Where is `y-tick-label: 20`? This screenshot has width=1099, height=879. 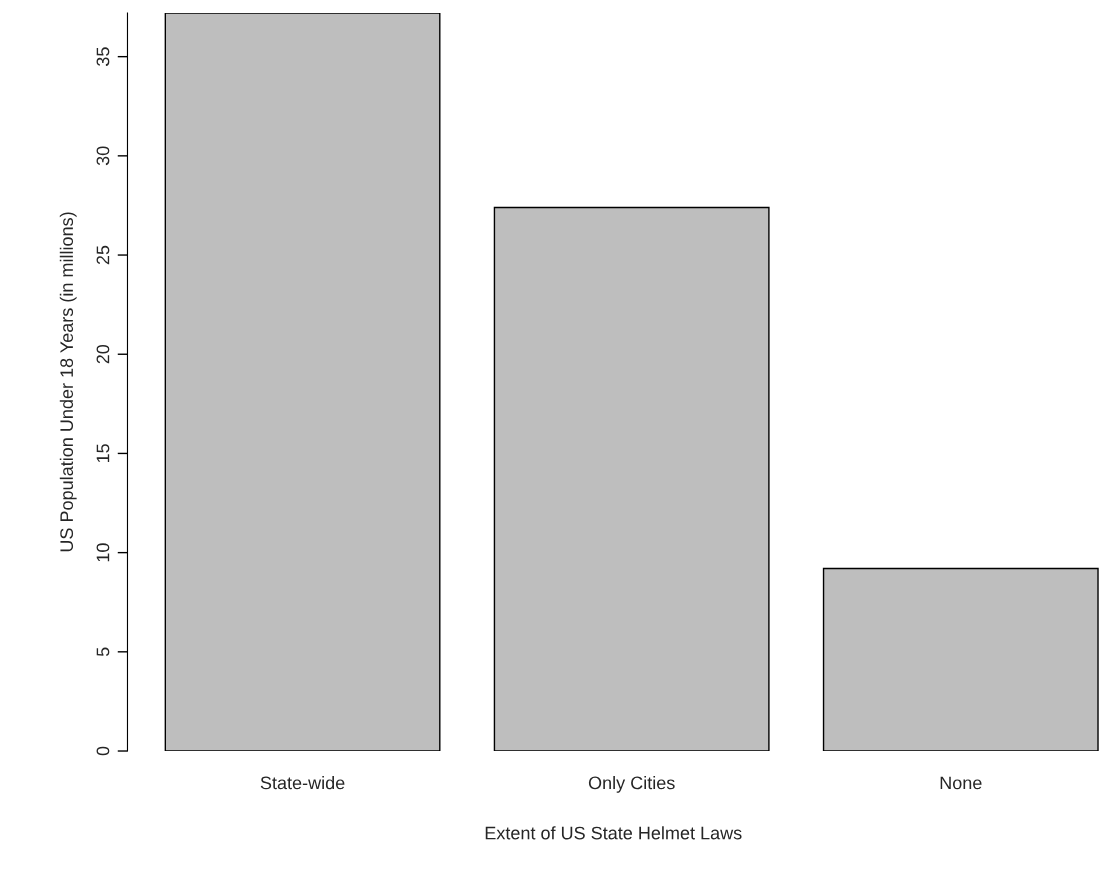 y-tick-label: 20 is located at coordinates (103, 354).